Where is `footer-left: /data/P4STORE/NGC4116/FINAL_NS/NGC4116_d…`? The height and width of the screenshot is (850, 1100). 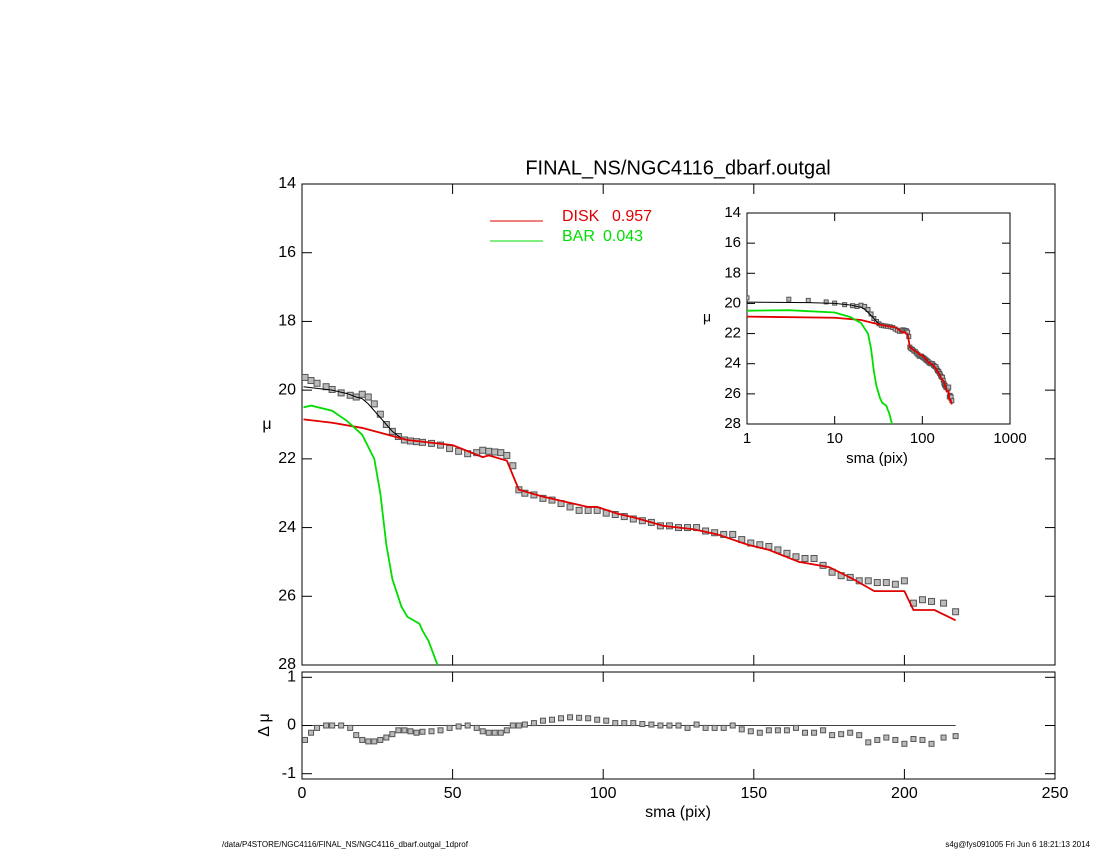 footer-left: /data/P4STORE/NGC4116/FINAL_NS/NGC4116_d… is located at coordinates (345, 844).